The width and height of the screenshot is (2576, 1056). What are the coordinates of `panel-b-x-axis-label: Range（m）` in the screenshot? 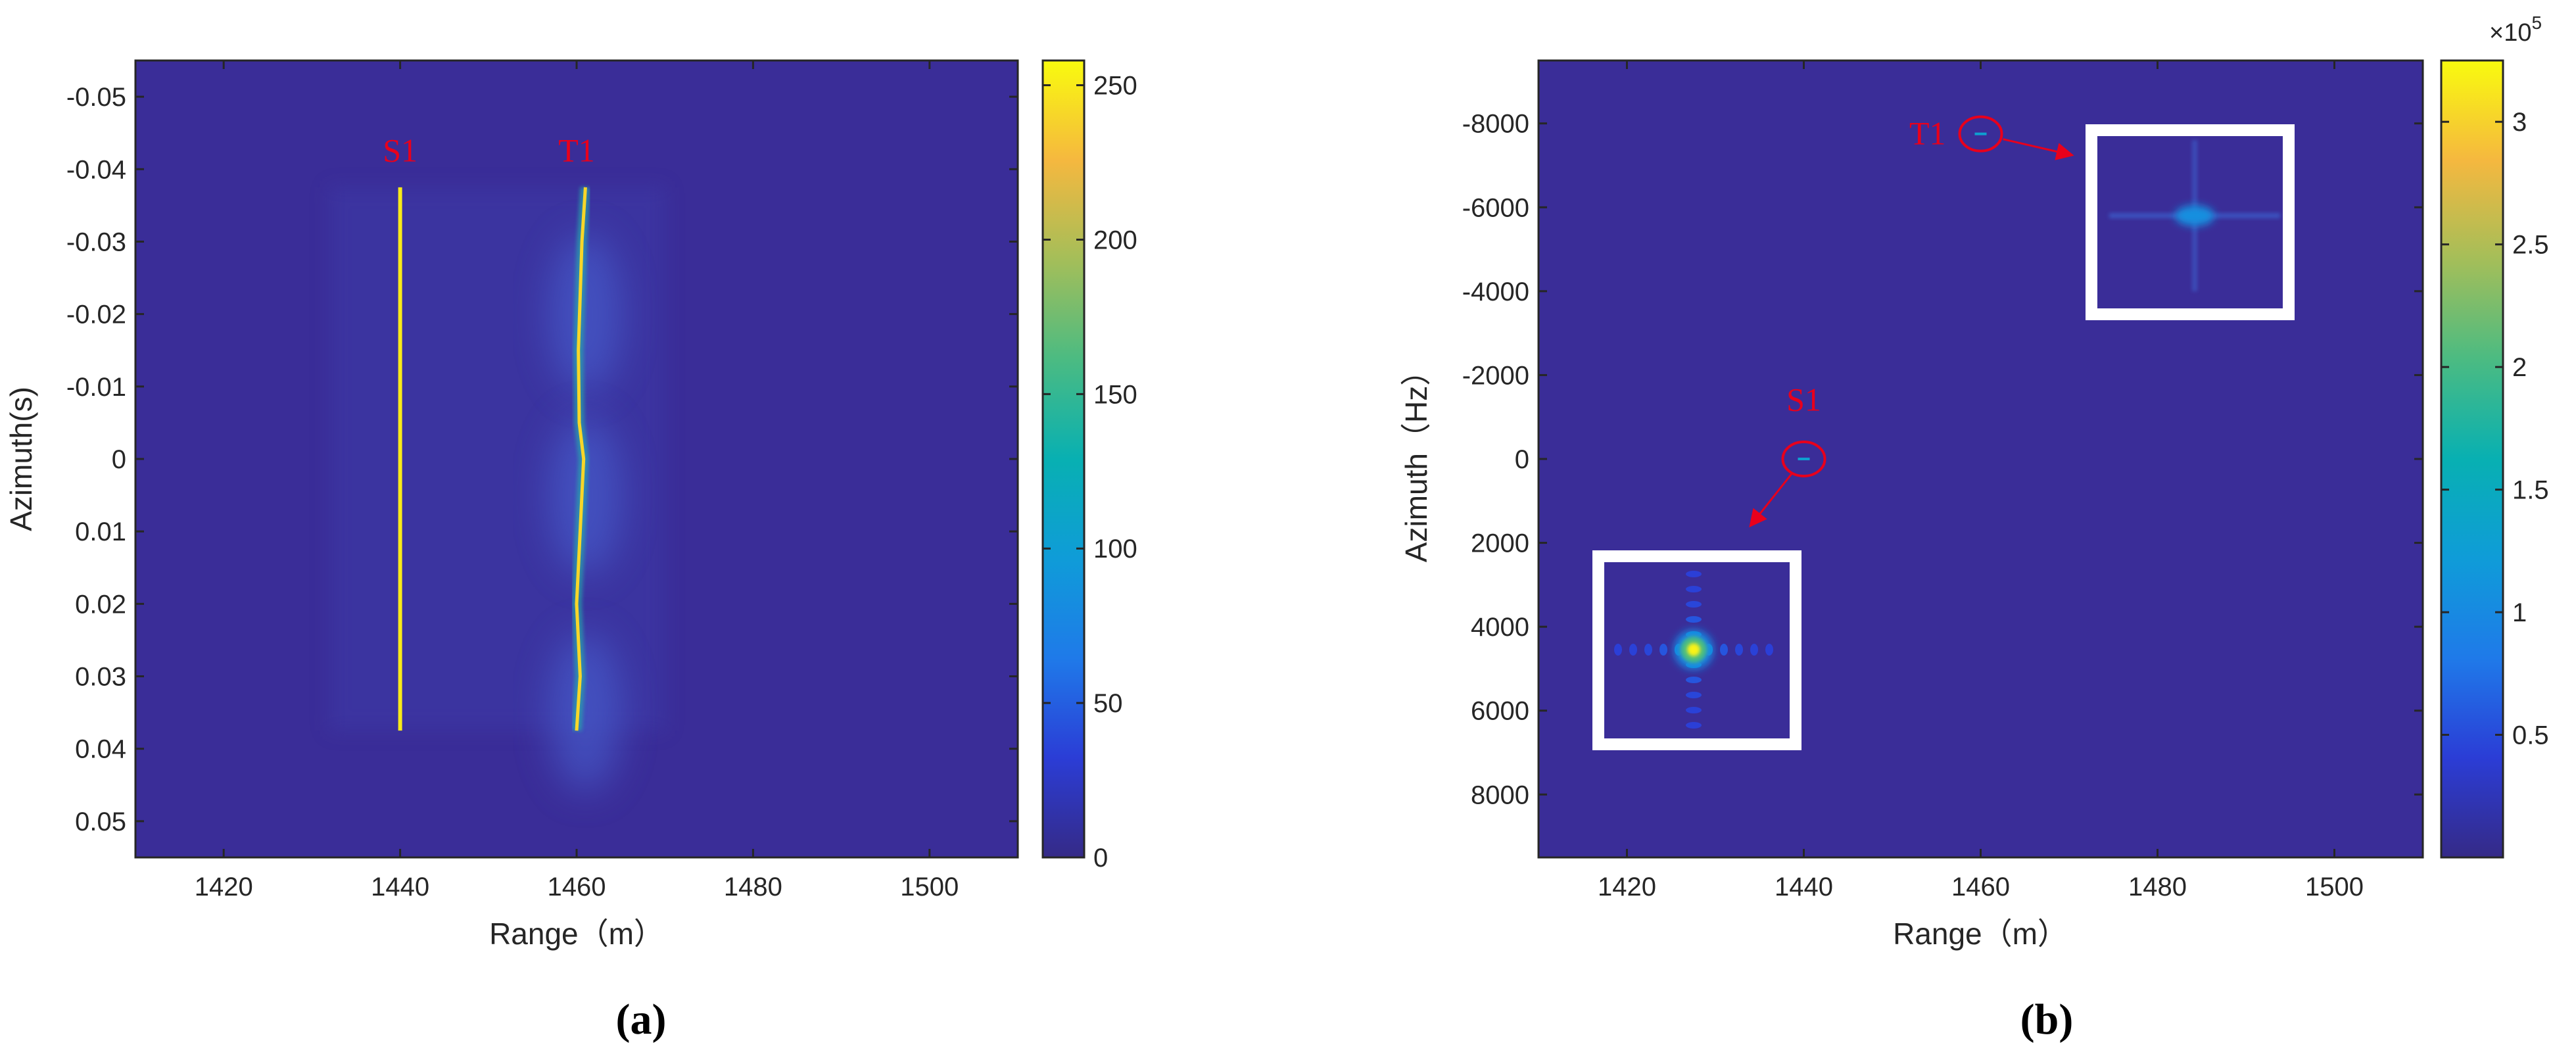 It's located at (1981, 934).